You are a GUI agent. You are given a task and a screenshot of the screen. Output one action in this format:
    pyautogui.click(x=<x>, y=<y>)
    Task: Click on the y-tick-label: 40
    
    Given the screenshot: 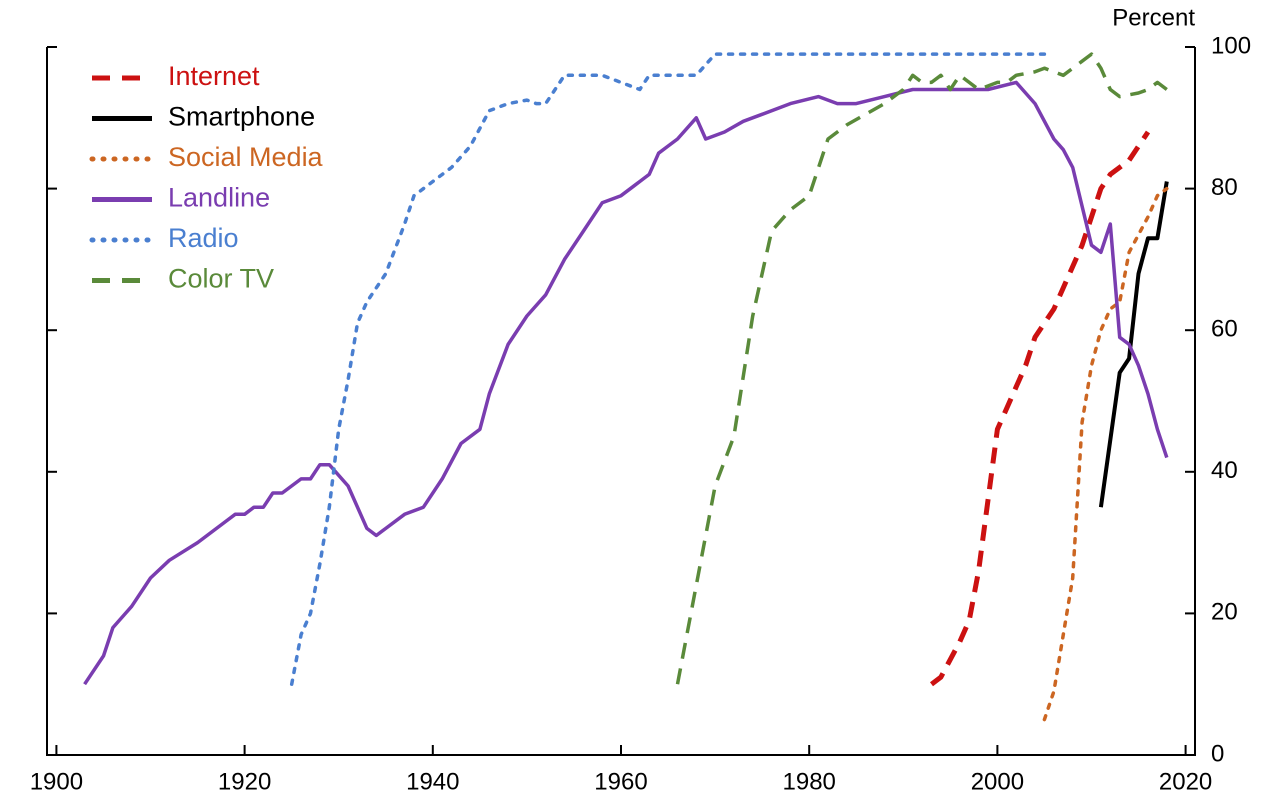 What is the action you would take?
    pyautogui.click(x=1224, y=470)
    